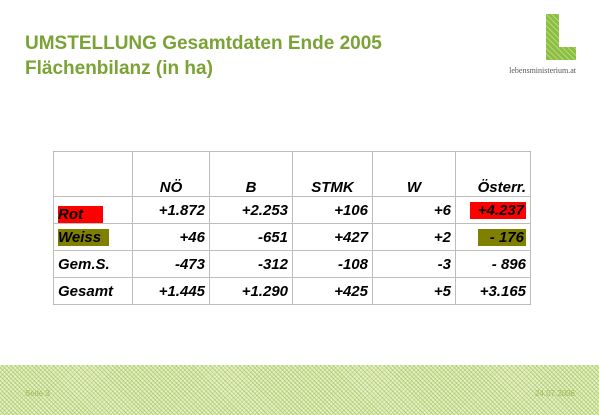 Image resolution: width=599 pixels, height=415 pixels. I want to click on cell-rot-oesterreich: +4.237, so click(493, 210).